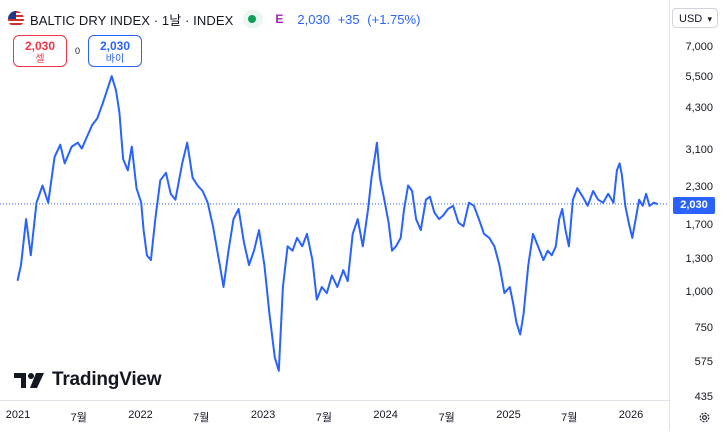  Describe the element at coordinates (699, 108) in the screenshot. I see `y-tick-label: 4,300` at that location.